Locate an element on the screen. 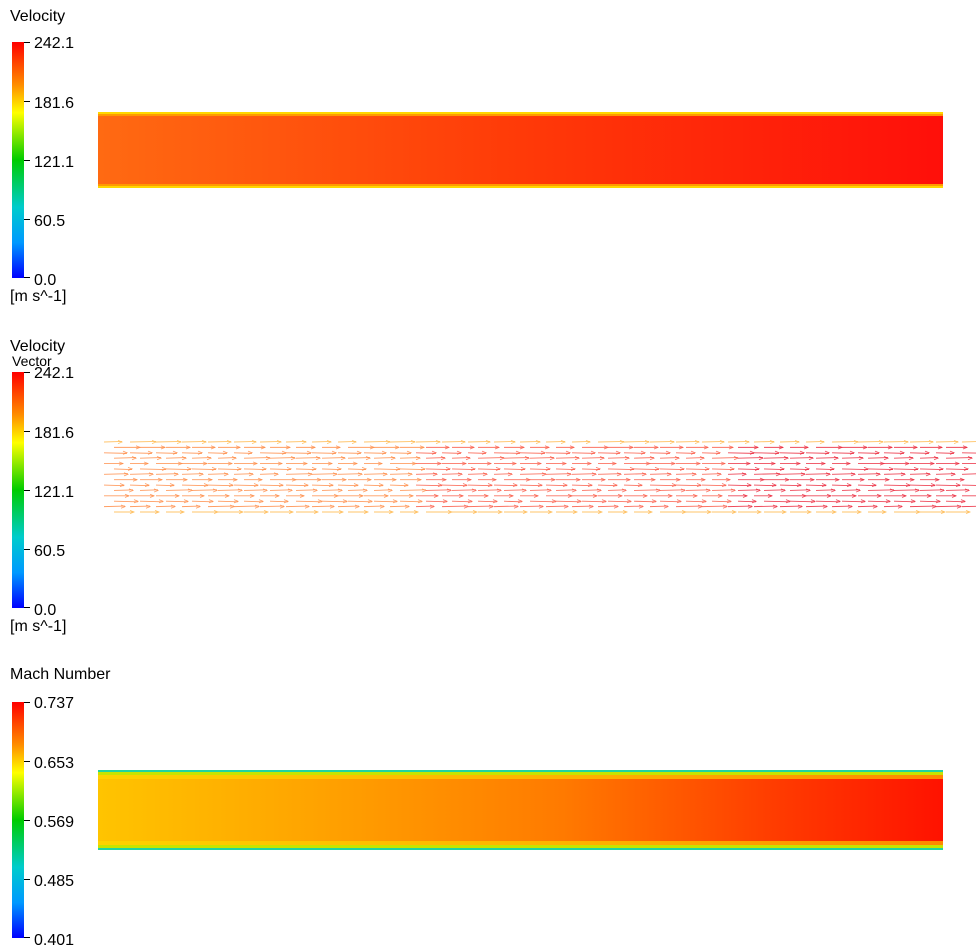  legend-tick-label: 242.1 is located at coordinates (54, 373).